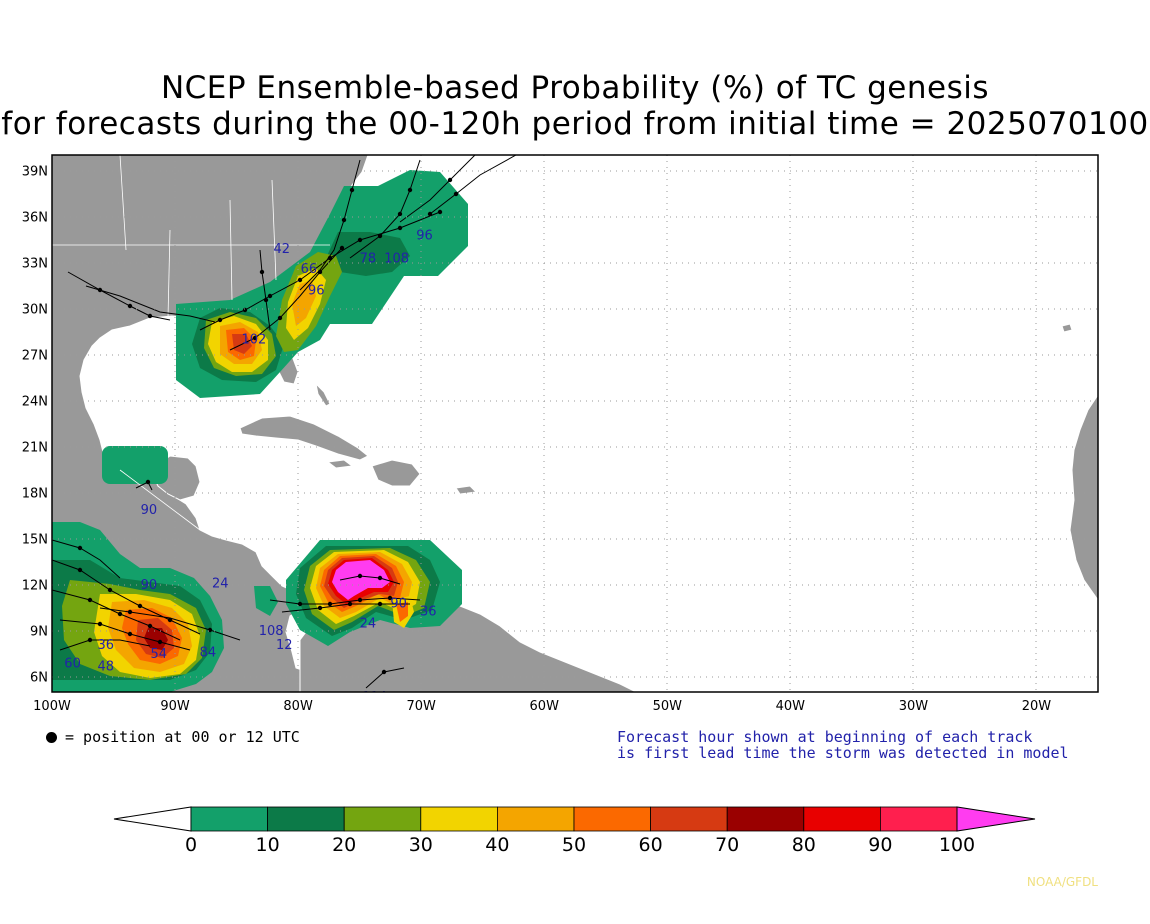 This screenshot has width=1150, height=924. I want to click on latitude-label: 18N, so click(35, 494).